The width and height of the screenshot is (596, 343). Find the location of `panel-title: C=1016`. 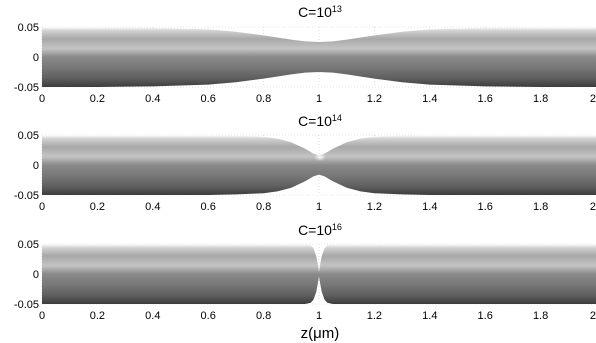

panel-title: C=1016 is located at coordinates (320, 230).